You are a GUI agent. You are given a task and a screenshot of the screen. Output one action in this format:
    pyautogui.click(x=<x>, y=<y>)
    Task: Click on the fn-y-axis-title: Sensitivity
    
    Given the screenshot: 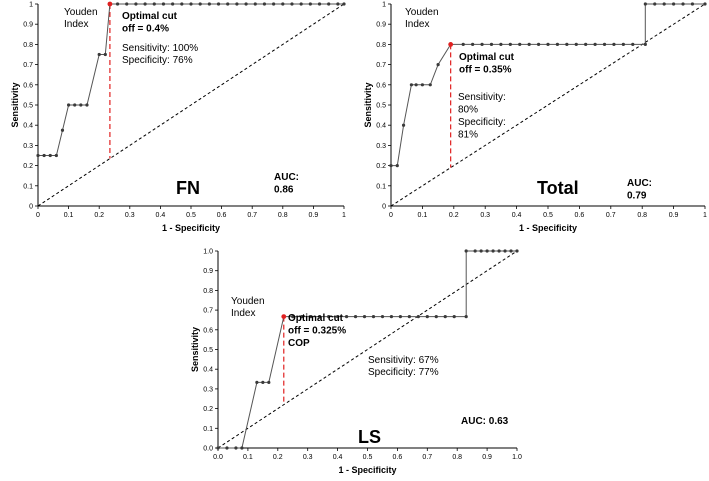 What is the action you would take?
    pyautogui.click(x=15, y=104)
    